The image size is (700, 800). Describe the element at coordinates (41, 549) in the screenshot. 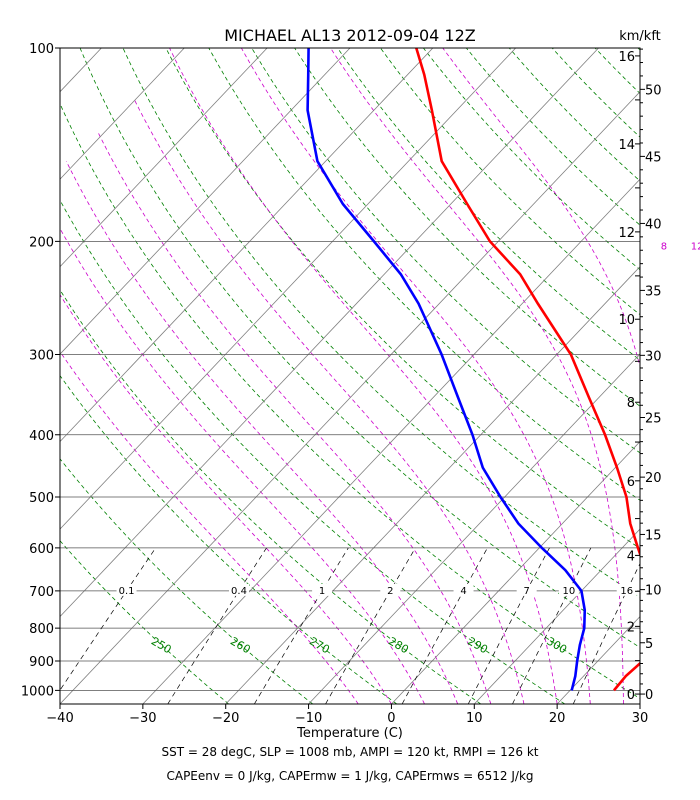

I see `pressure-tick-label: 600` at that location.